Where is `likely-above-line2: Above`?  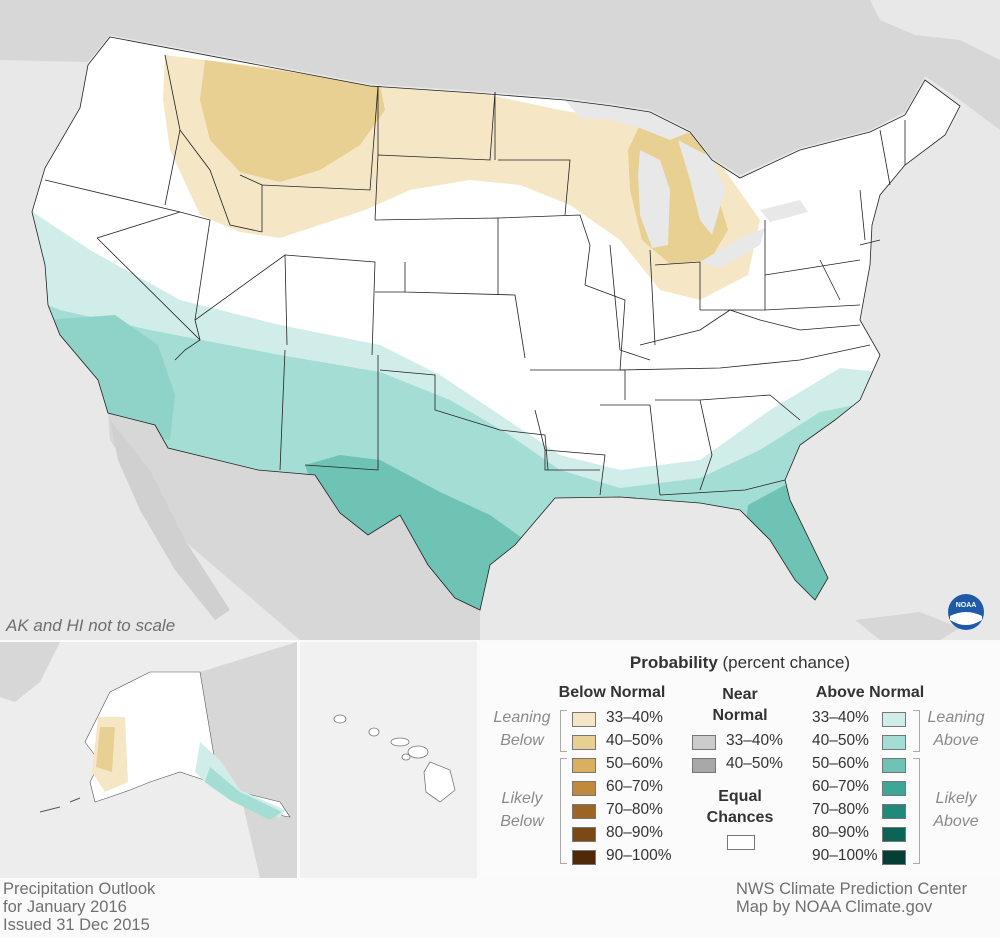 likely-above-line2: Above is located at coordinates (956, 821).